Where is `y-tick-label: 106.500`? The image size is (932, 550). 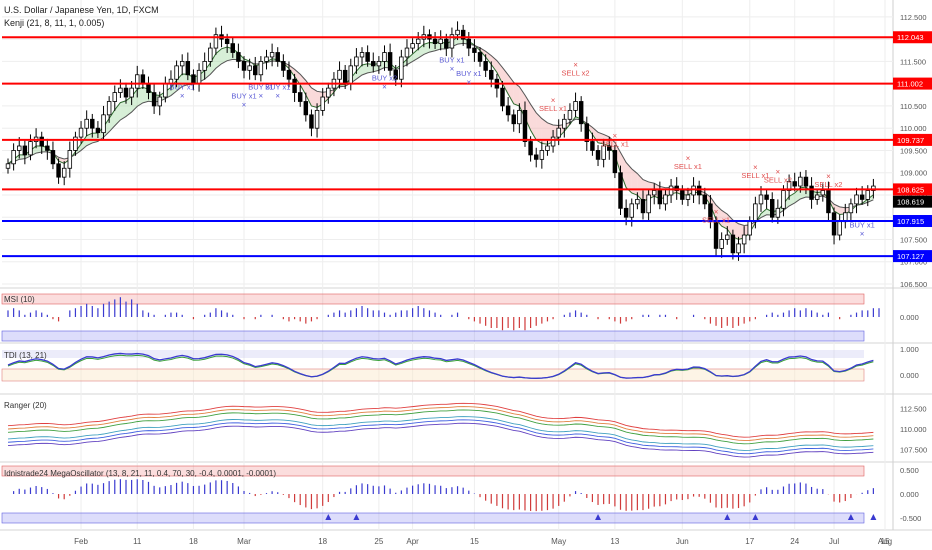 y-tick-label: 106.500 is located at coordinates (913, 284).